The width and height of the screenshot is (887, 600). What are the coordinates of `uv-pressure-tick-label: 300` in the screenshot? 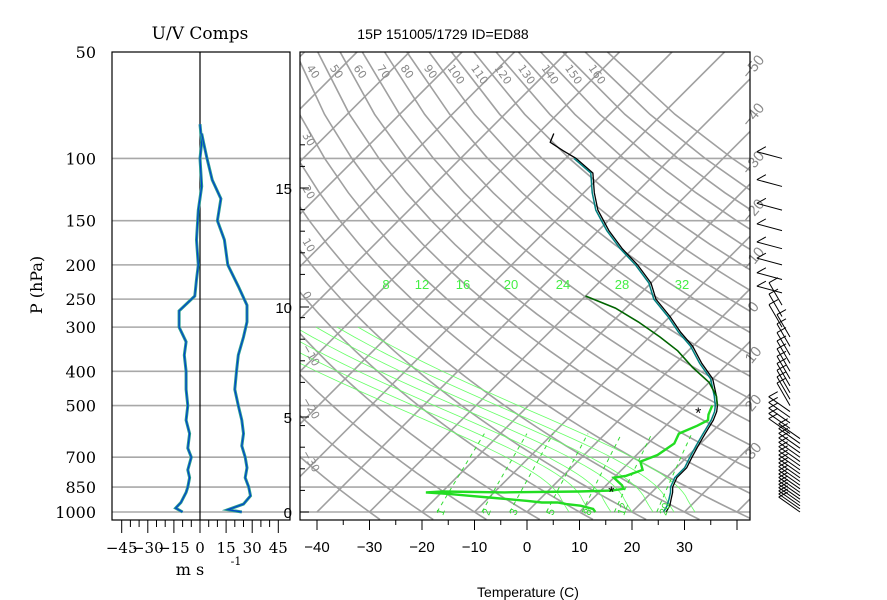 It's located at (80, 327).